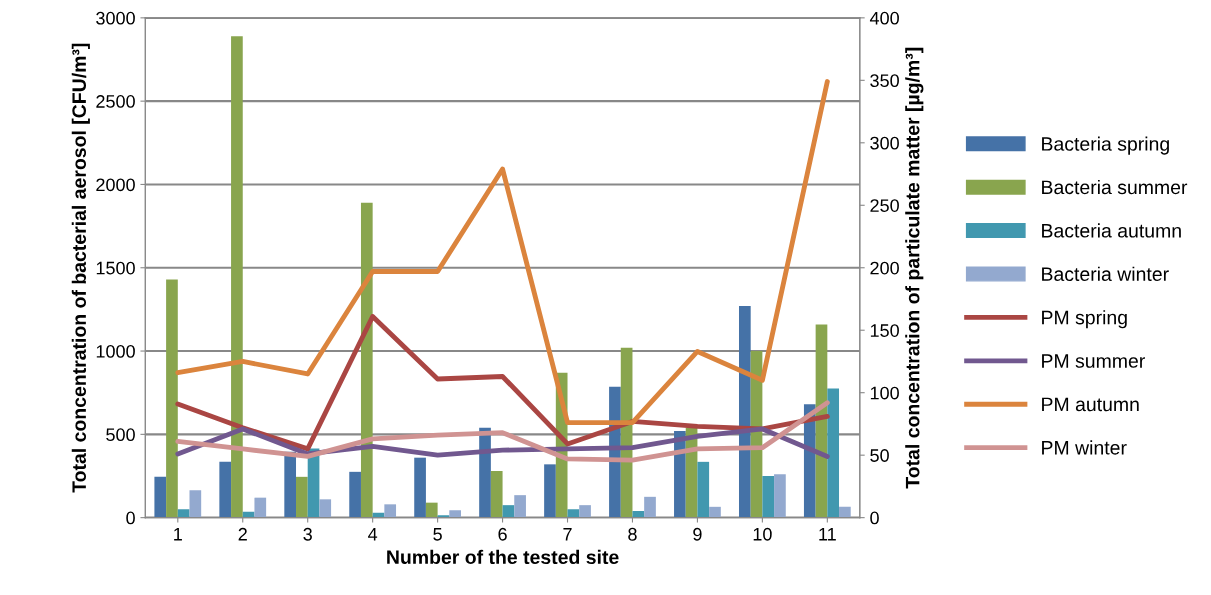  Describe the element at coordinates (874, 518) in the screenshot. I see `y2-tick-label: 0` at that location.